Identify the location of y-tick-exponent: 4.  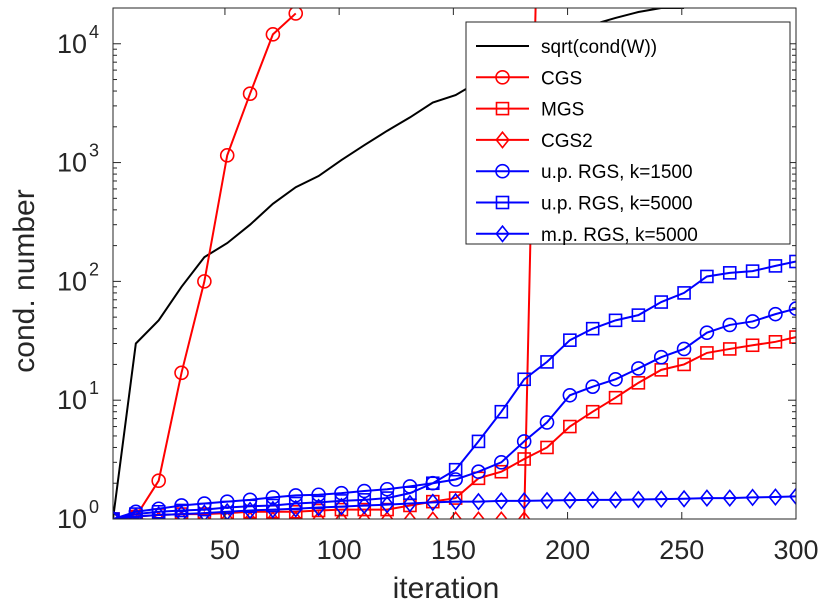
(94, 32).